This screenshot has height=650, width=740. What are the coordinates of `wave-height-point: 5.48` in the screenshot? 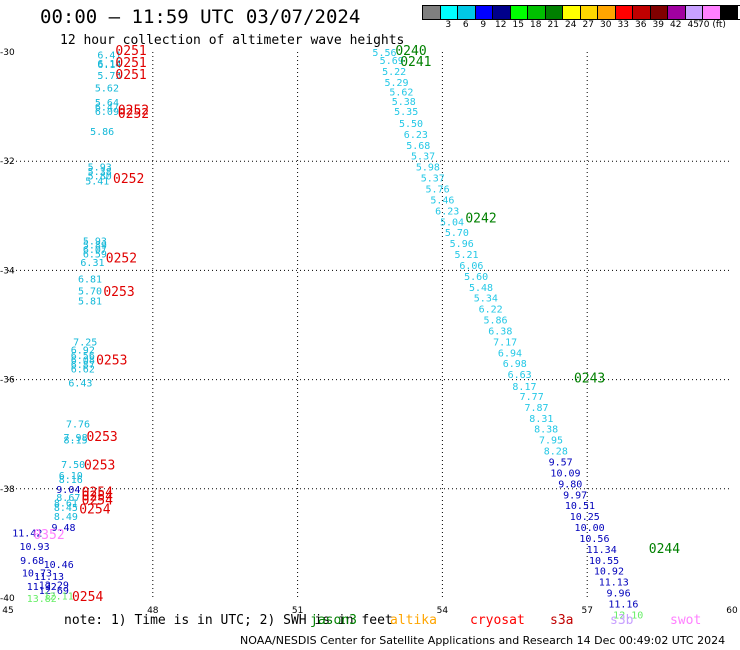 It's located at (481, 288).